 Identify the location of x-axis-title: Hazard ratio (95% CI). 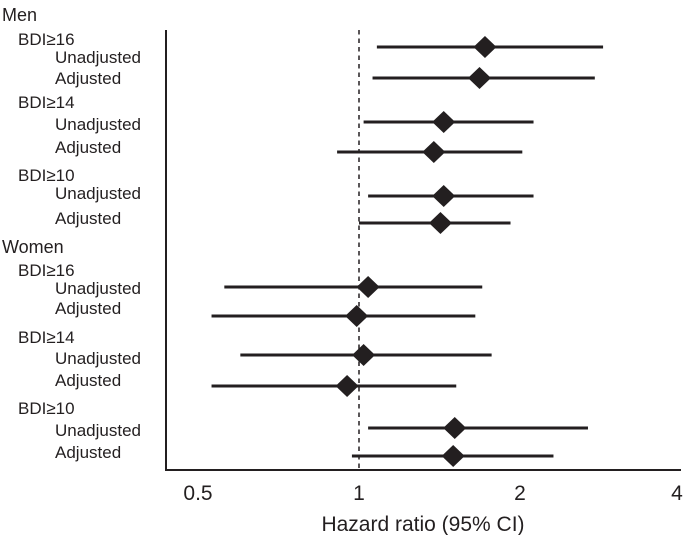
(422, 524).